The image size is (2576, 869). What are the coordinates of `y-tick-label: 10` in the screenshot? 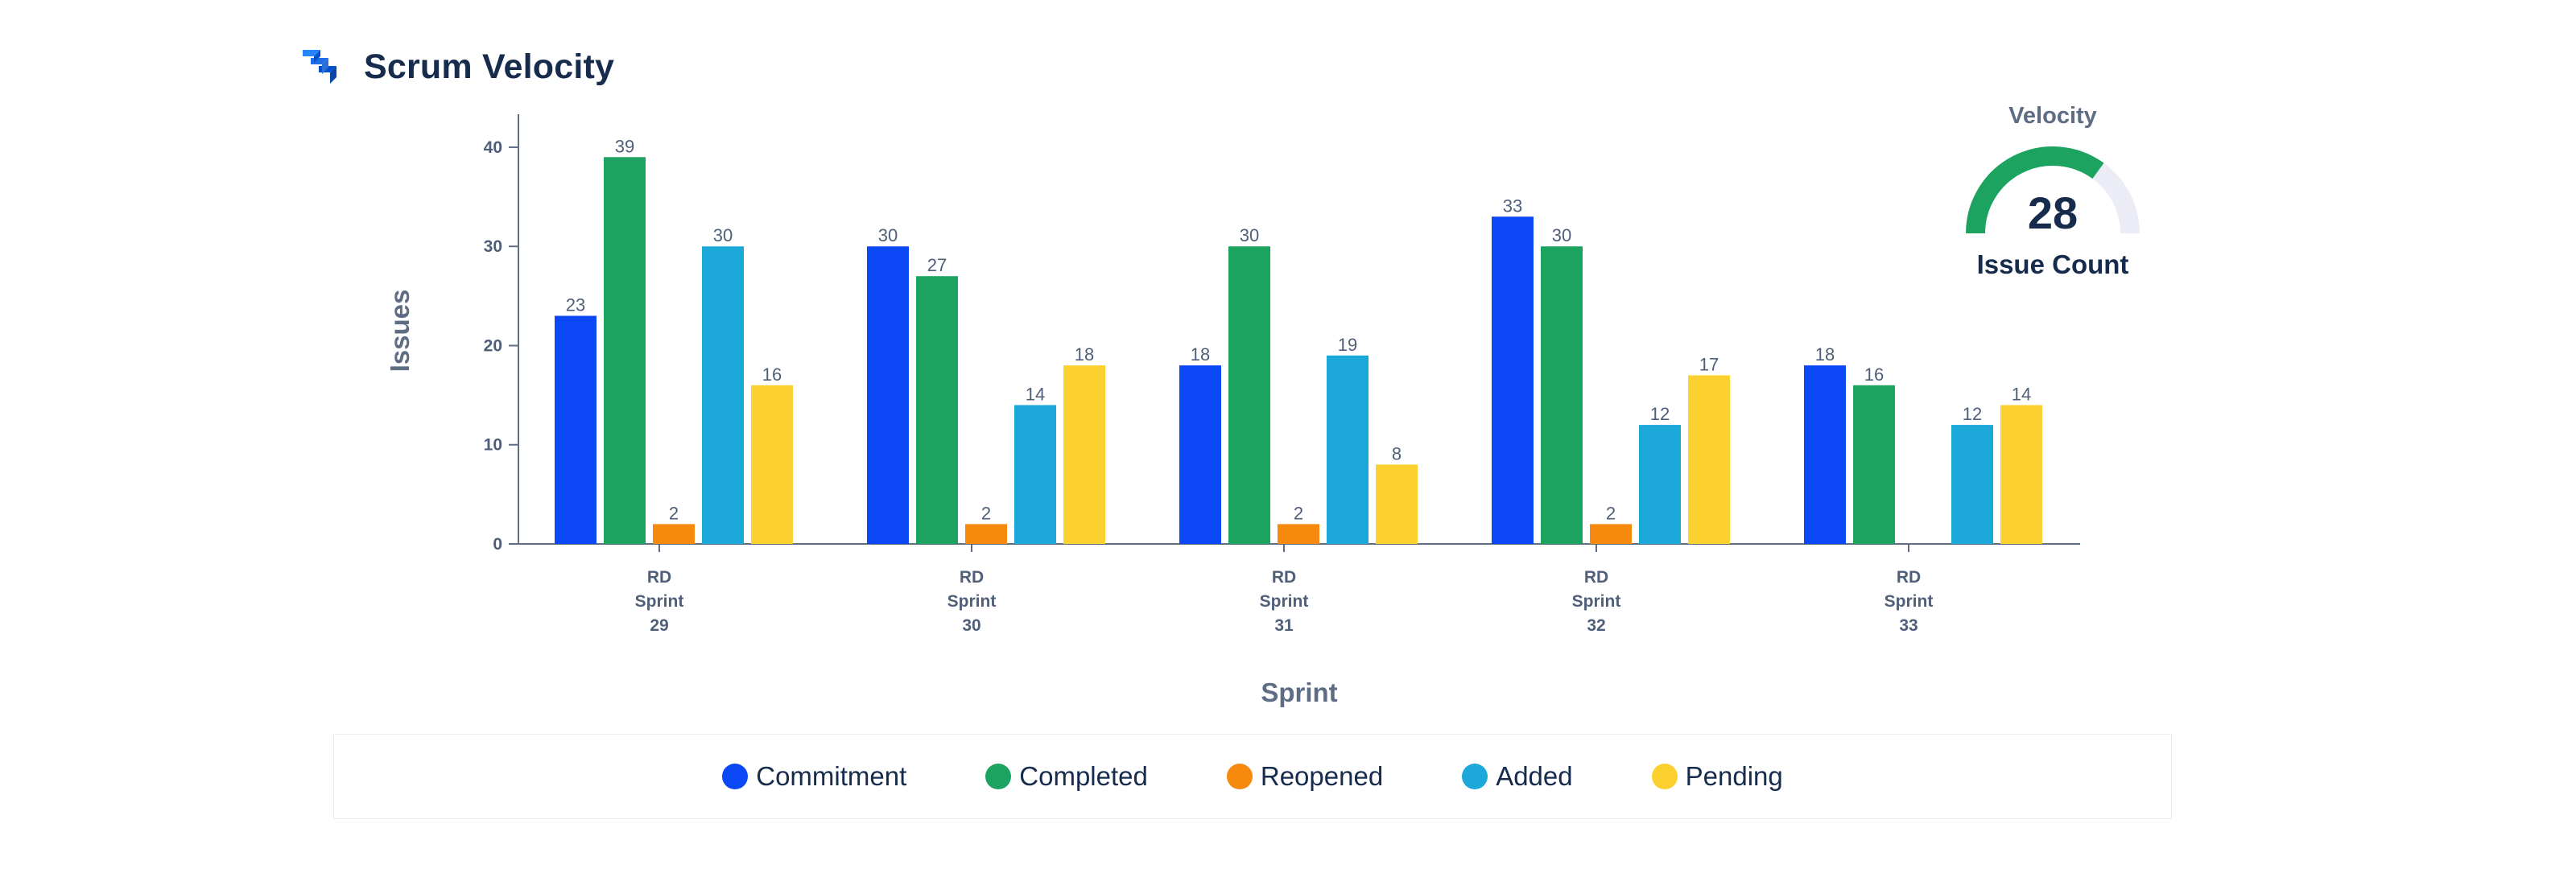 It's located at (493, 445).